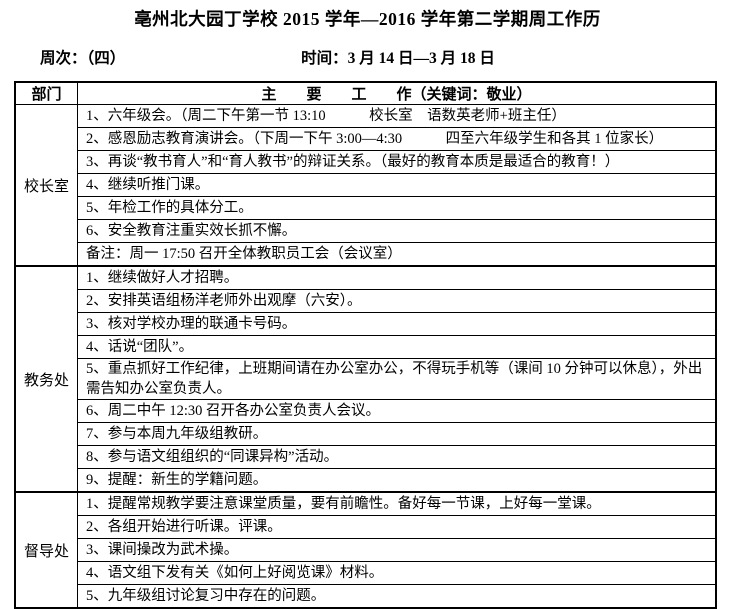 Image resolution: width=735 pixels, height=609 pixels. Describe the element at coordinates (397, 208) in the screenshot. I see `work-item-cell: 5、年检工作的具体分工。` at that location.